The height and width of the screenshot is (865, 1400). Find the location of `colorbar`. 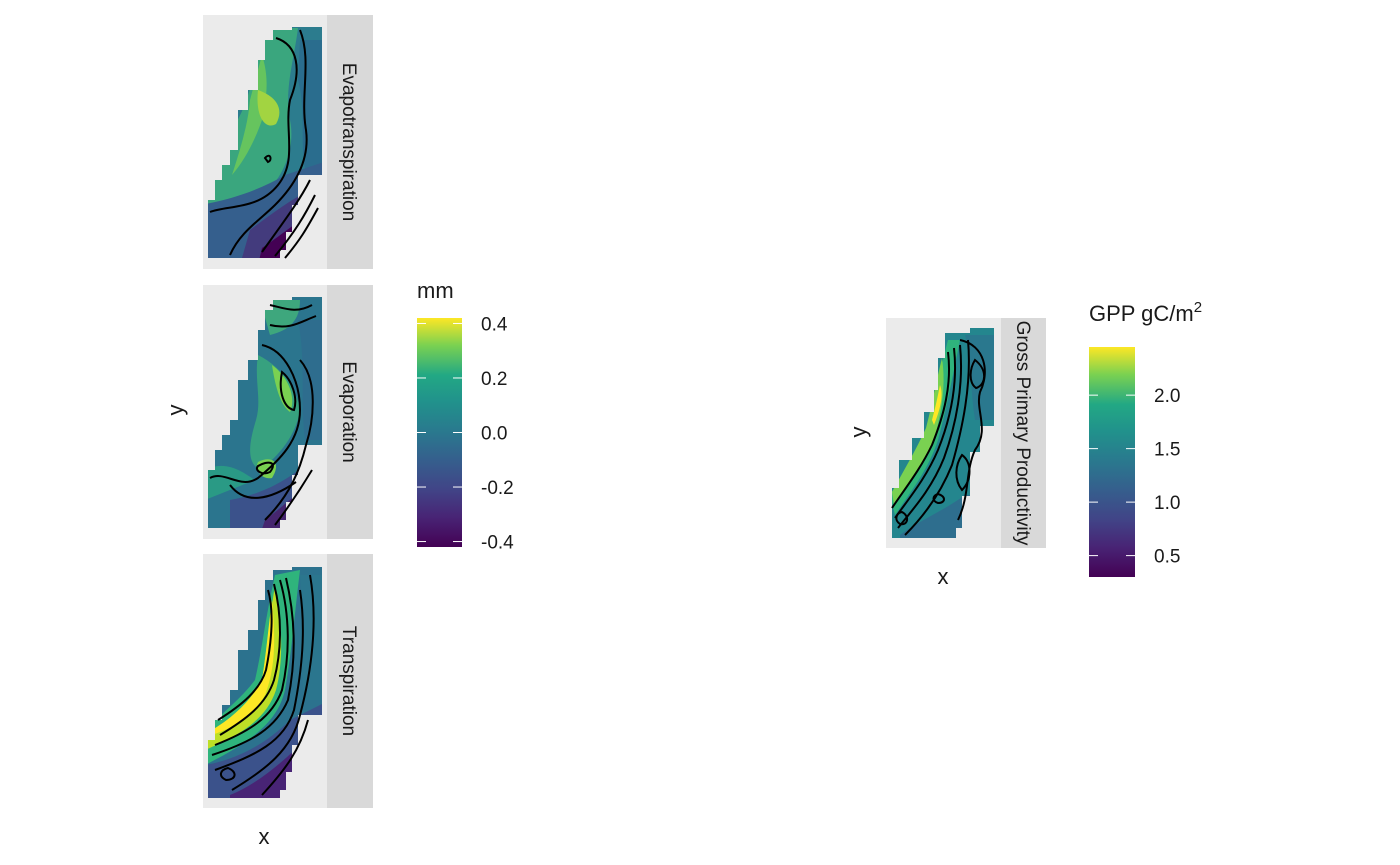

colorbar is located at coordinates (1112, 462).